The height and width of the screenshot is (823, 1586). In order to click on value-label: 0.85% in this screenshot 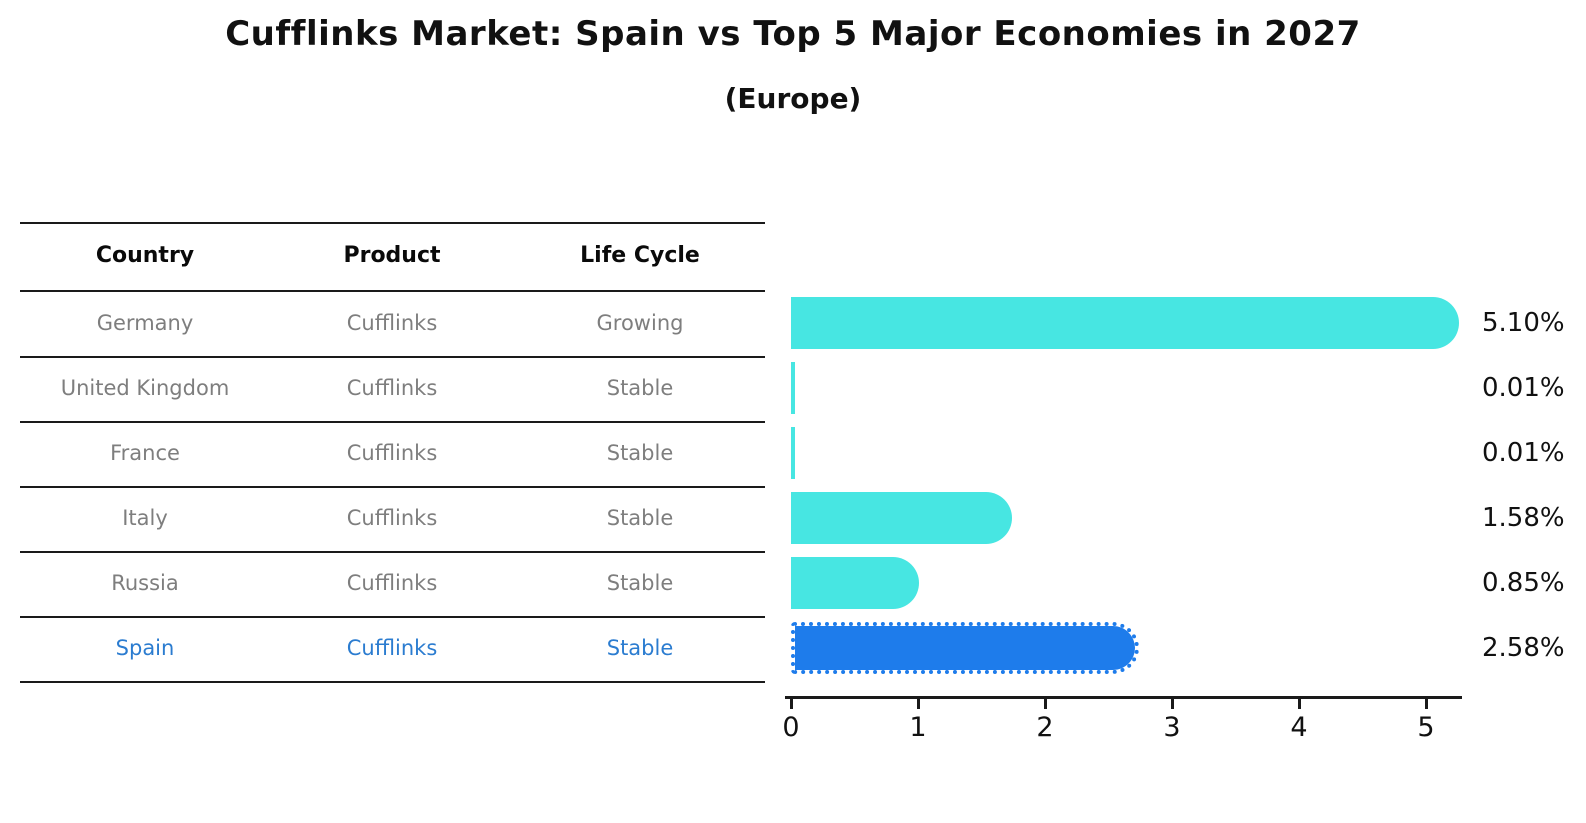, I will do `click(1523, 583)`.